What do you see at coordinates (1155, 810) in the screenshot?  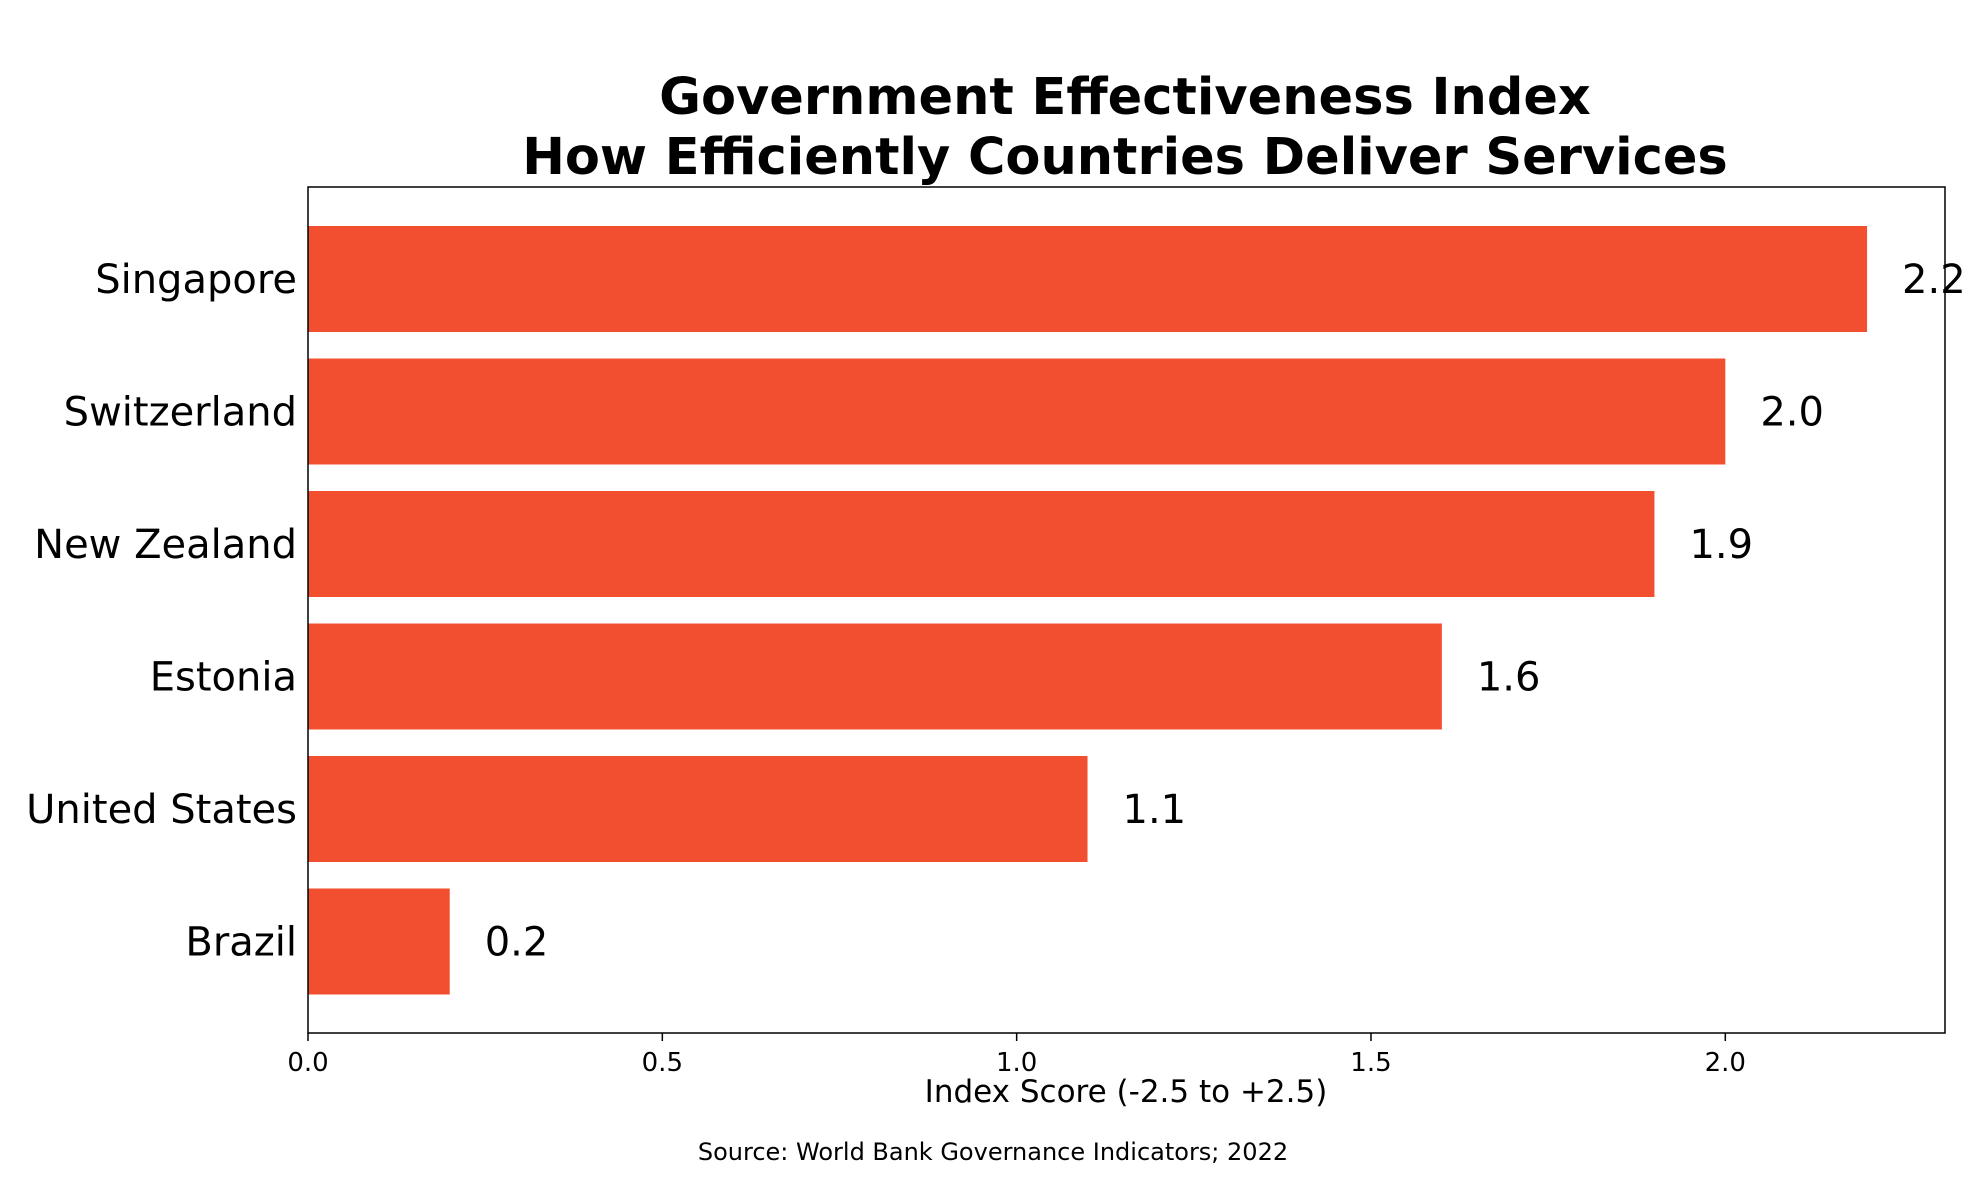 I see `value-label-united-states: 1.1` at bounding box center [1155, 810].